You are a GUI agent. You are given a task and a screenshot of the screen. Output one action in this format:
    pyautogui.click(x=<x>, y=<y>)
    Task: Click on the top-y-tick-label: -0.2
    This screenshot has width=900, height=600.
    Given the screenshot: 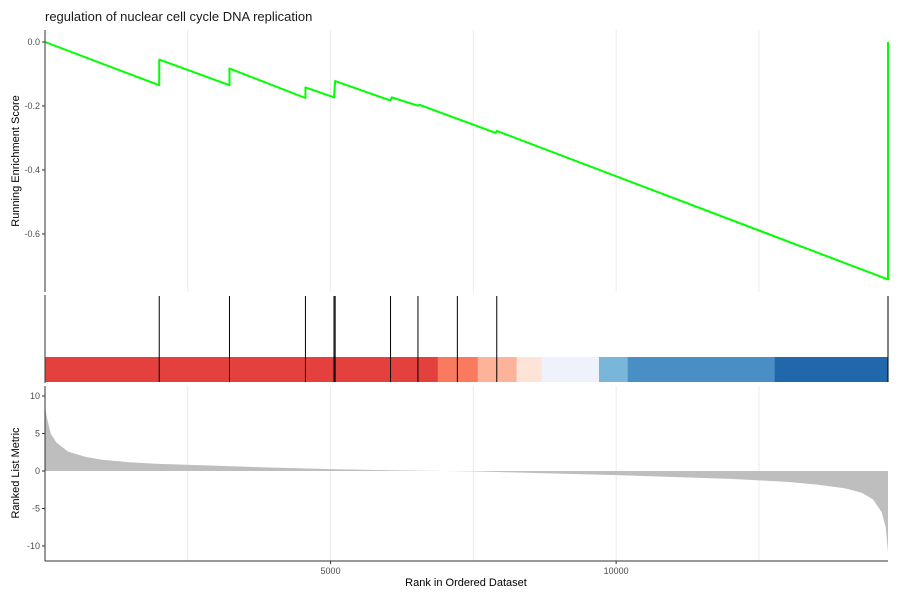 What is the action you would take?
    pyautogui.click(x=32, y=106)
    